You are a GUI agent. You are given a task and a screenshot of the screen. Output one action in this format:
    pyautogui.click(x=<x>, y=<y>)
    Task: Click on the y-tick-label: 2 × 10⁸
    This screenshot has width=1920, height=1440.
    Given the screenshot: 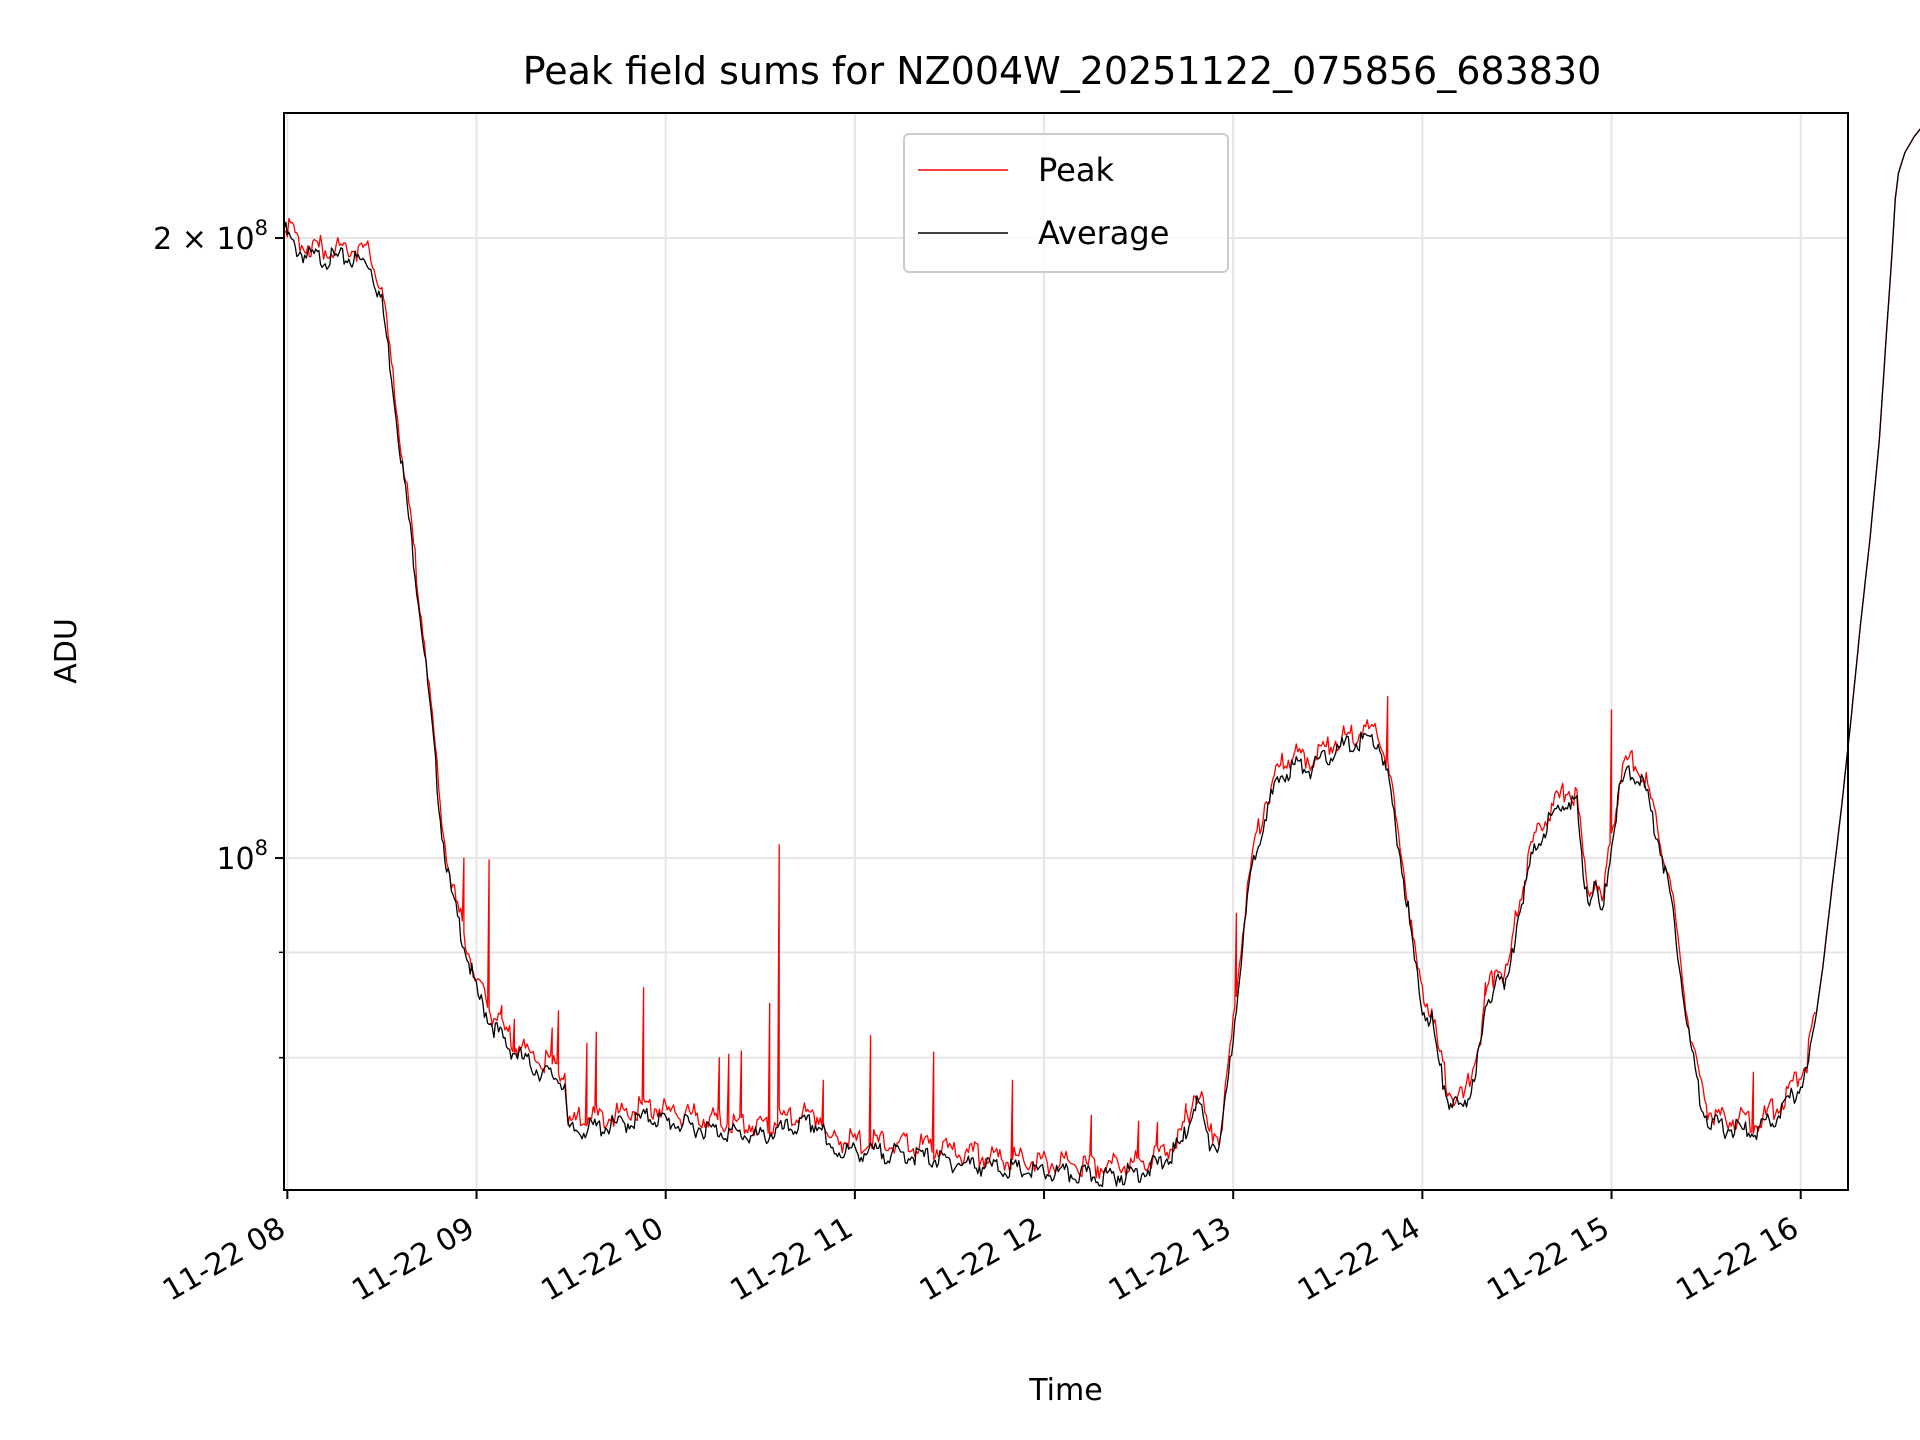 What is the action you would take?
    pyautogui.click(x=210, y=236)
    